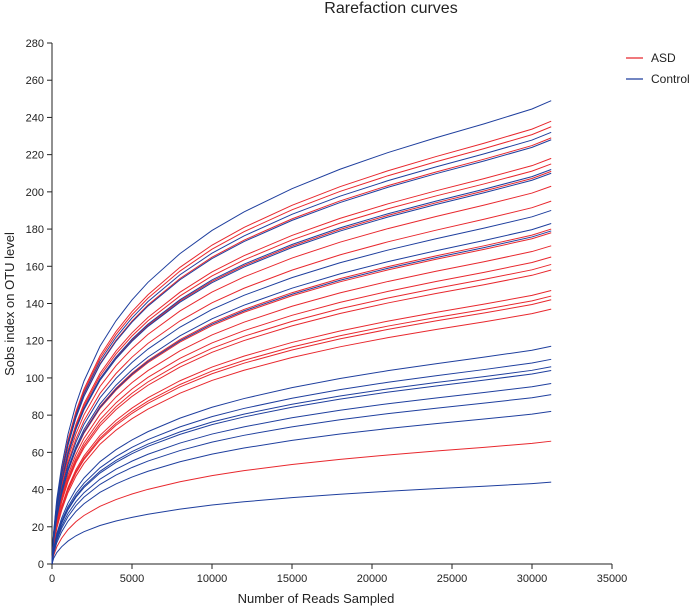 Image resolution: width=689 pixels, height=606 pixels. Describe the element at coordinates (38, 453) in the screenshot. I see `y-tick-label: 60` at that location.